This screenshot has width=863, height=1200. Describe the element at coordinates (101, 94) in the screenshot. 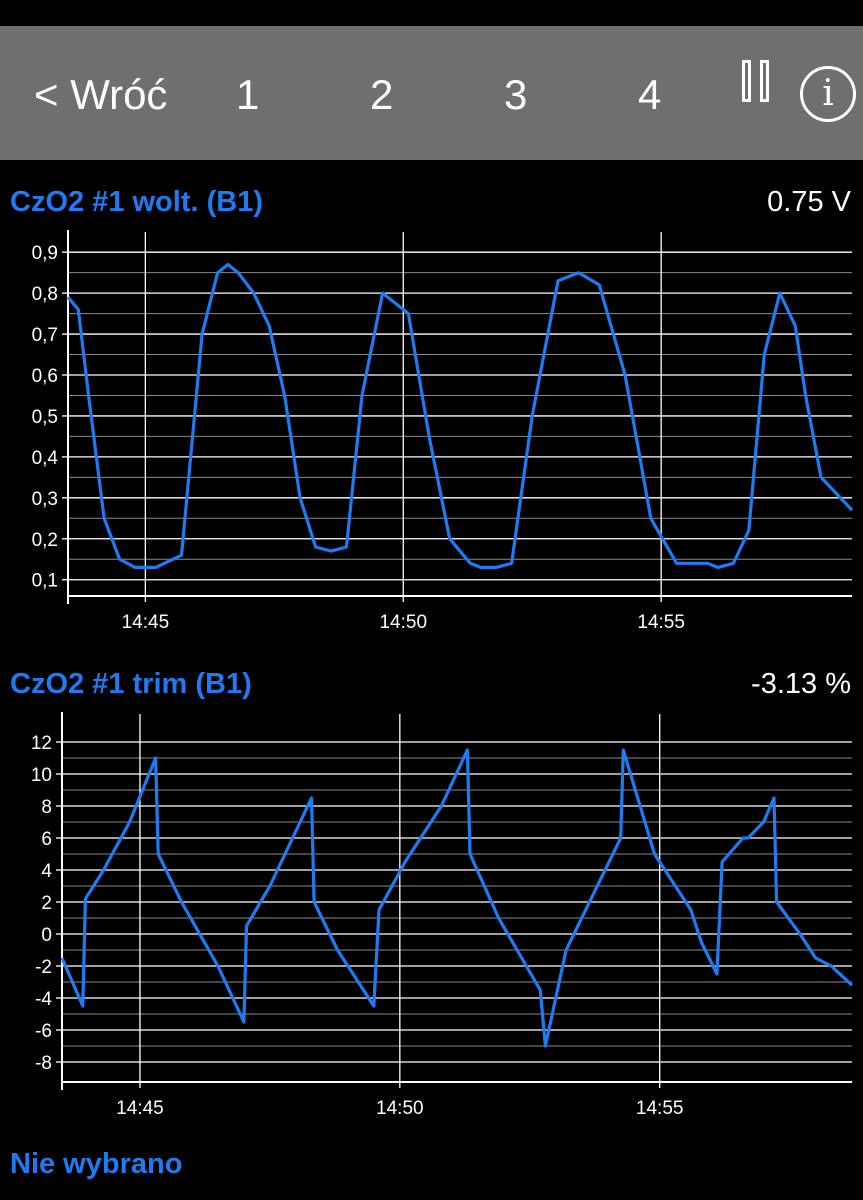

I see `back-button: < Wróć` at that location.